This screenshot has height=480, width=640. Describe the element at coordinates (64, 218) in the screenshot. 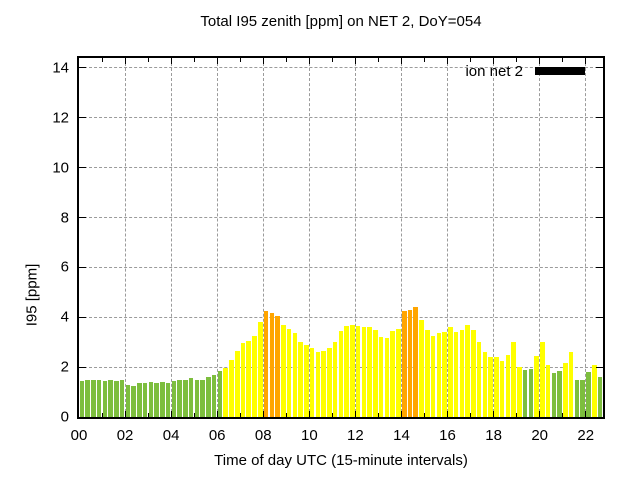

I see `y-axis-tick-label: 8` at that location.